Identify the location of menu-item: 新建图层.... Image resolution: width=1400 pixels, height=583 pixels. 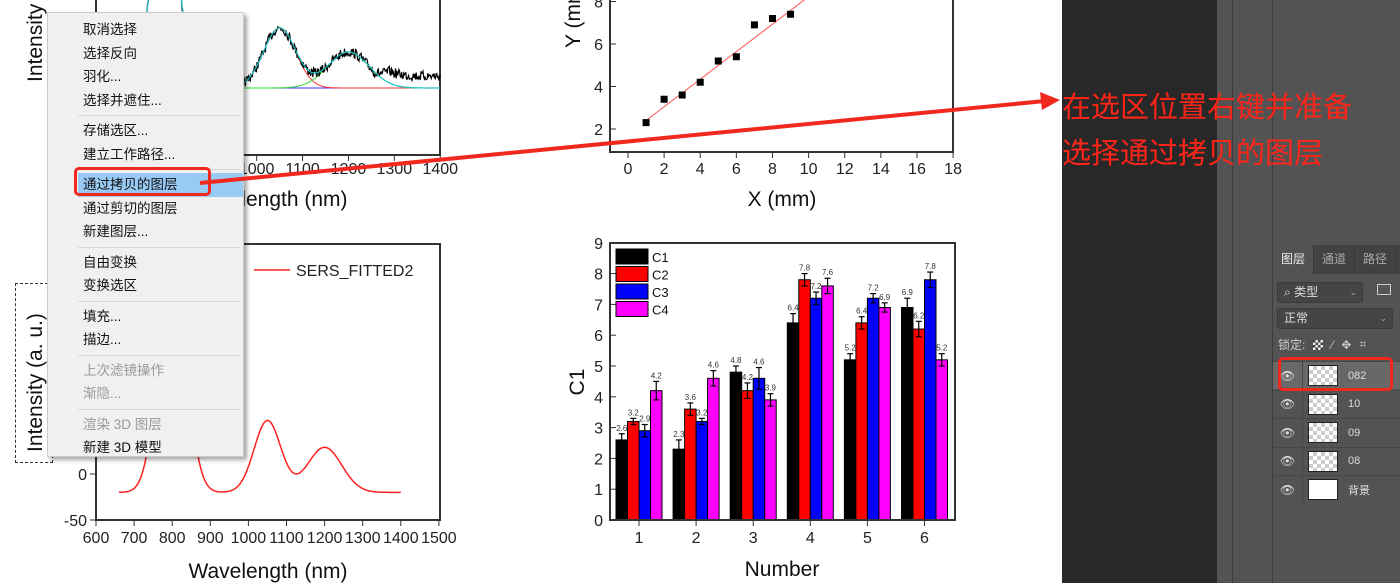
(116, 231).